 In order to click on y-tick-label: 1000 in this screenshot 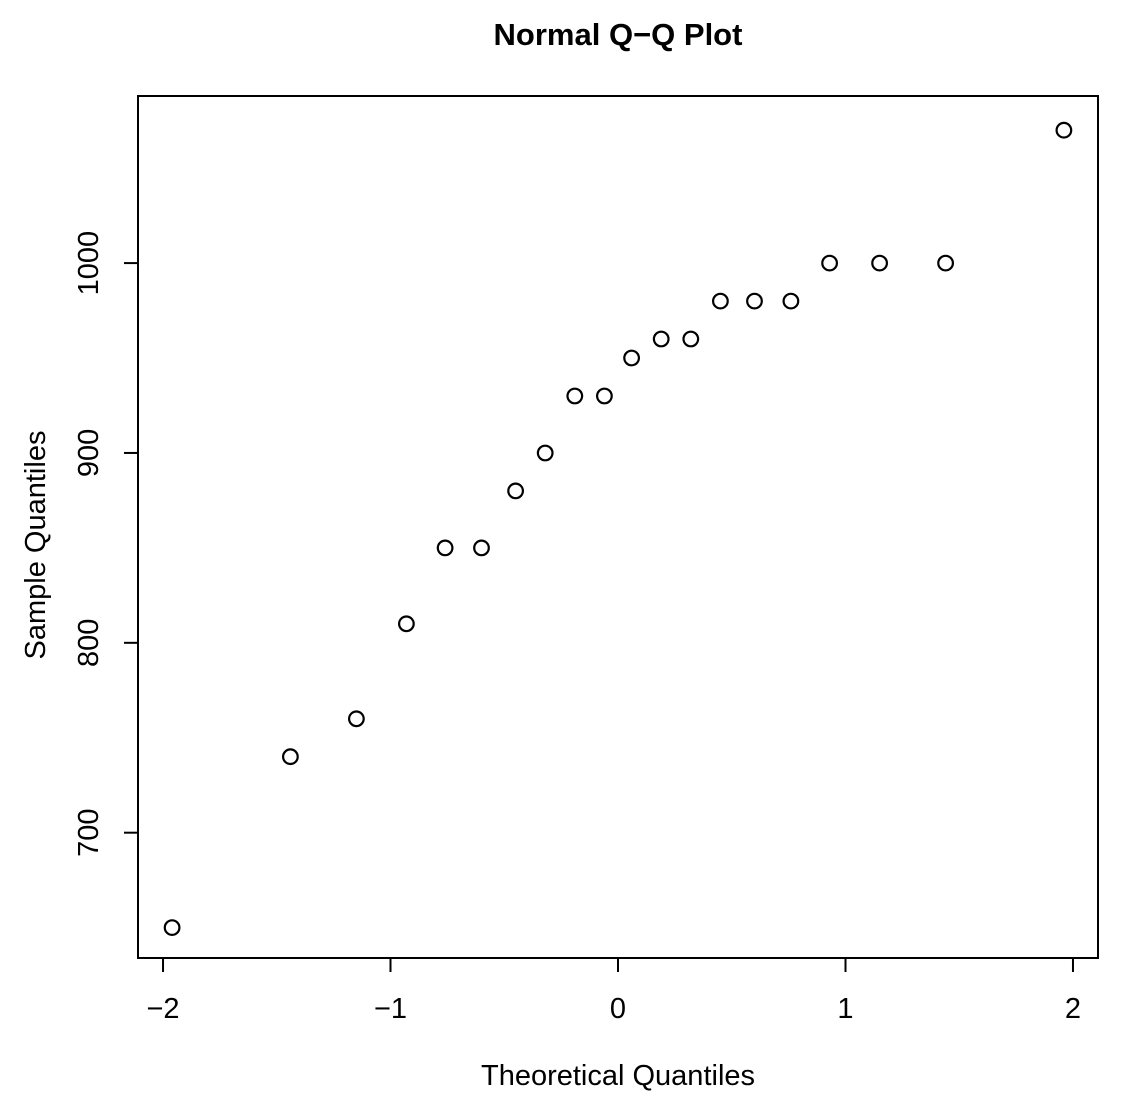, I will do `click(89, 263)`.